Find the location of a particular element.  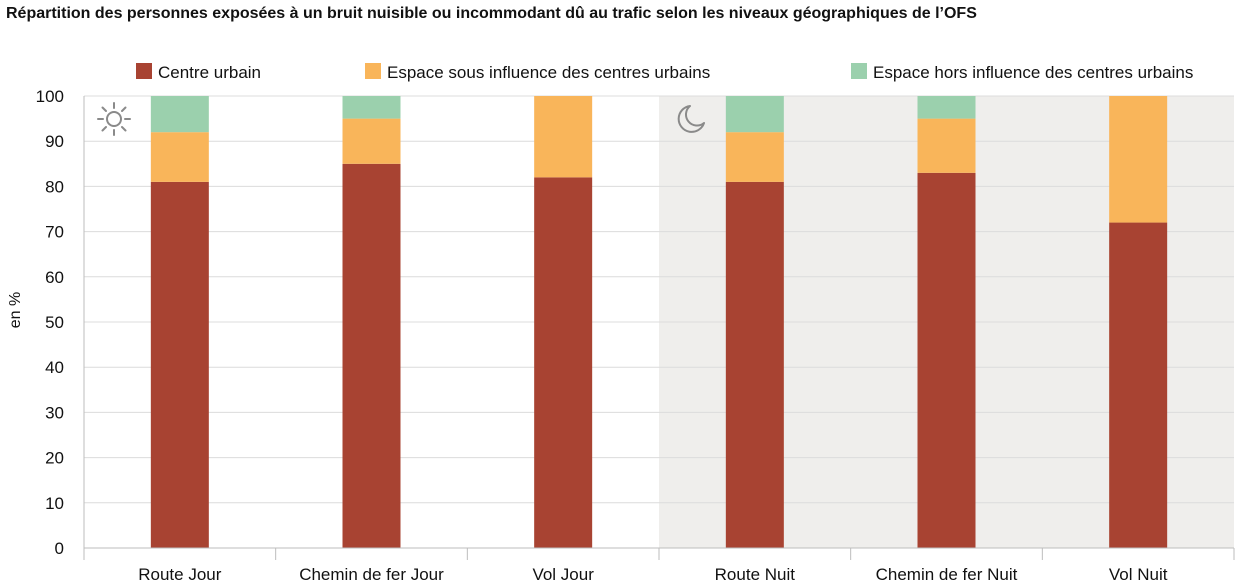

x-tick-label: Route Nuit is located at coordinates (755, 574).